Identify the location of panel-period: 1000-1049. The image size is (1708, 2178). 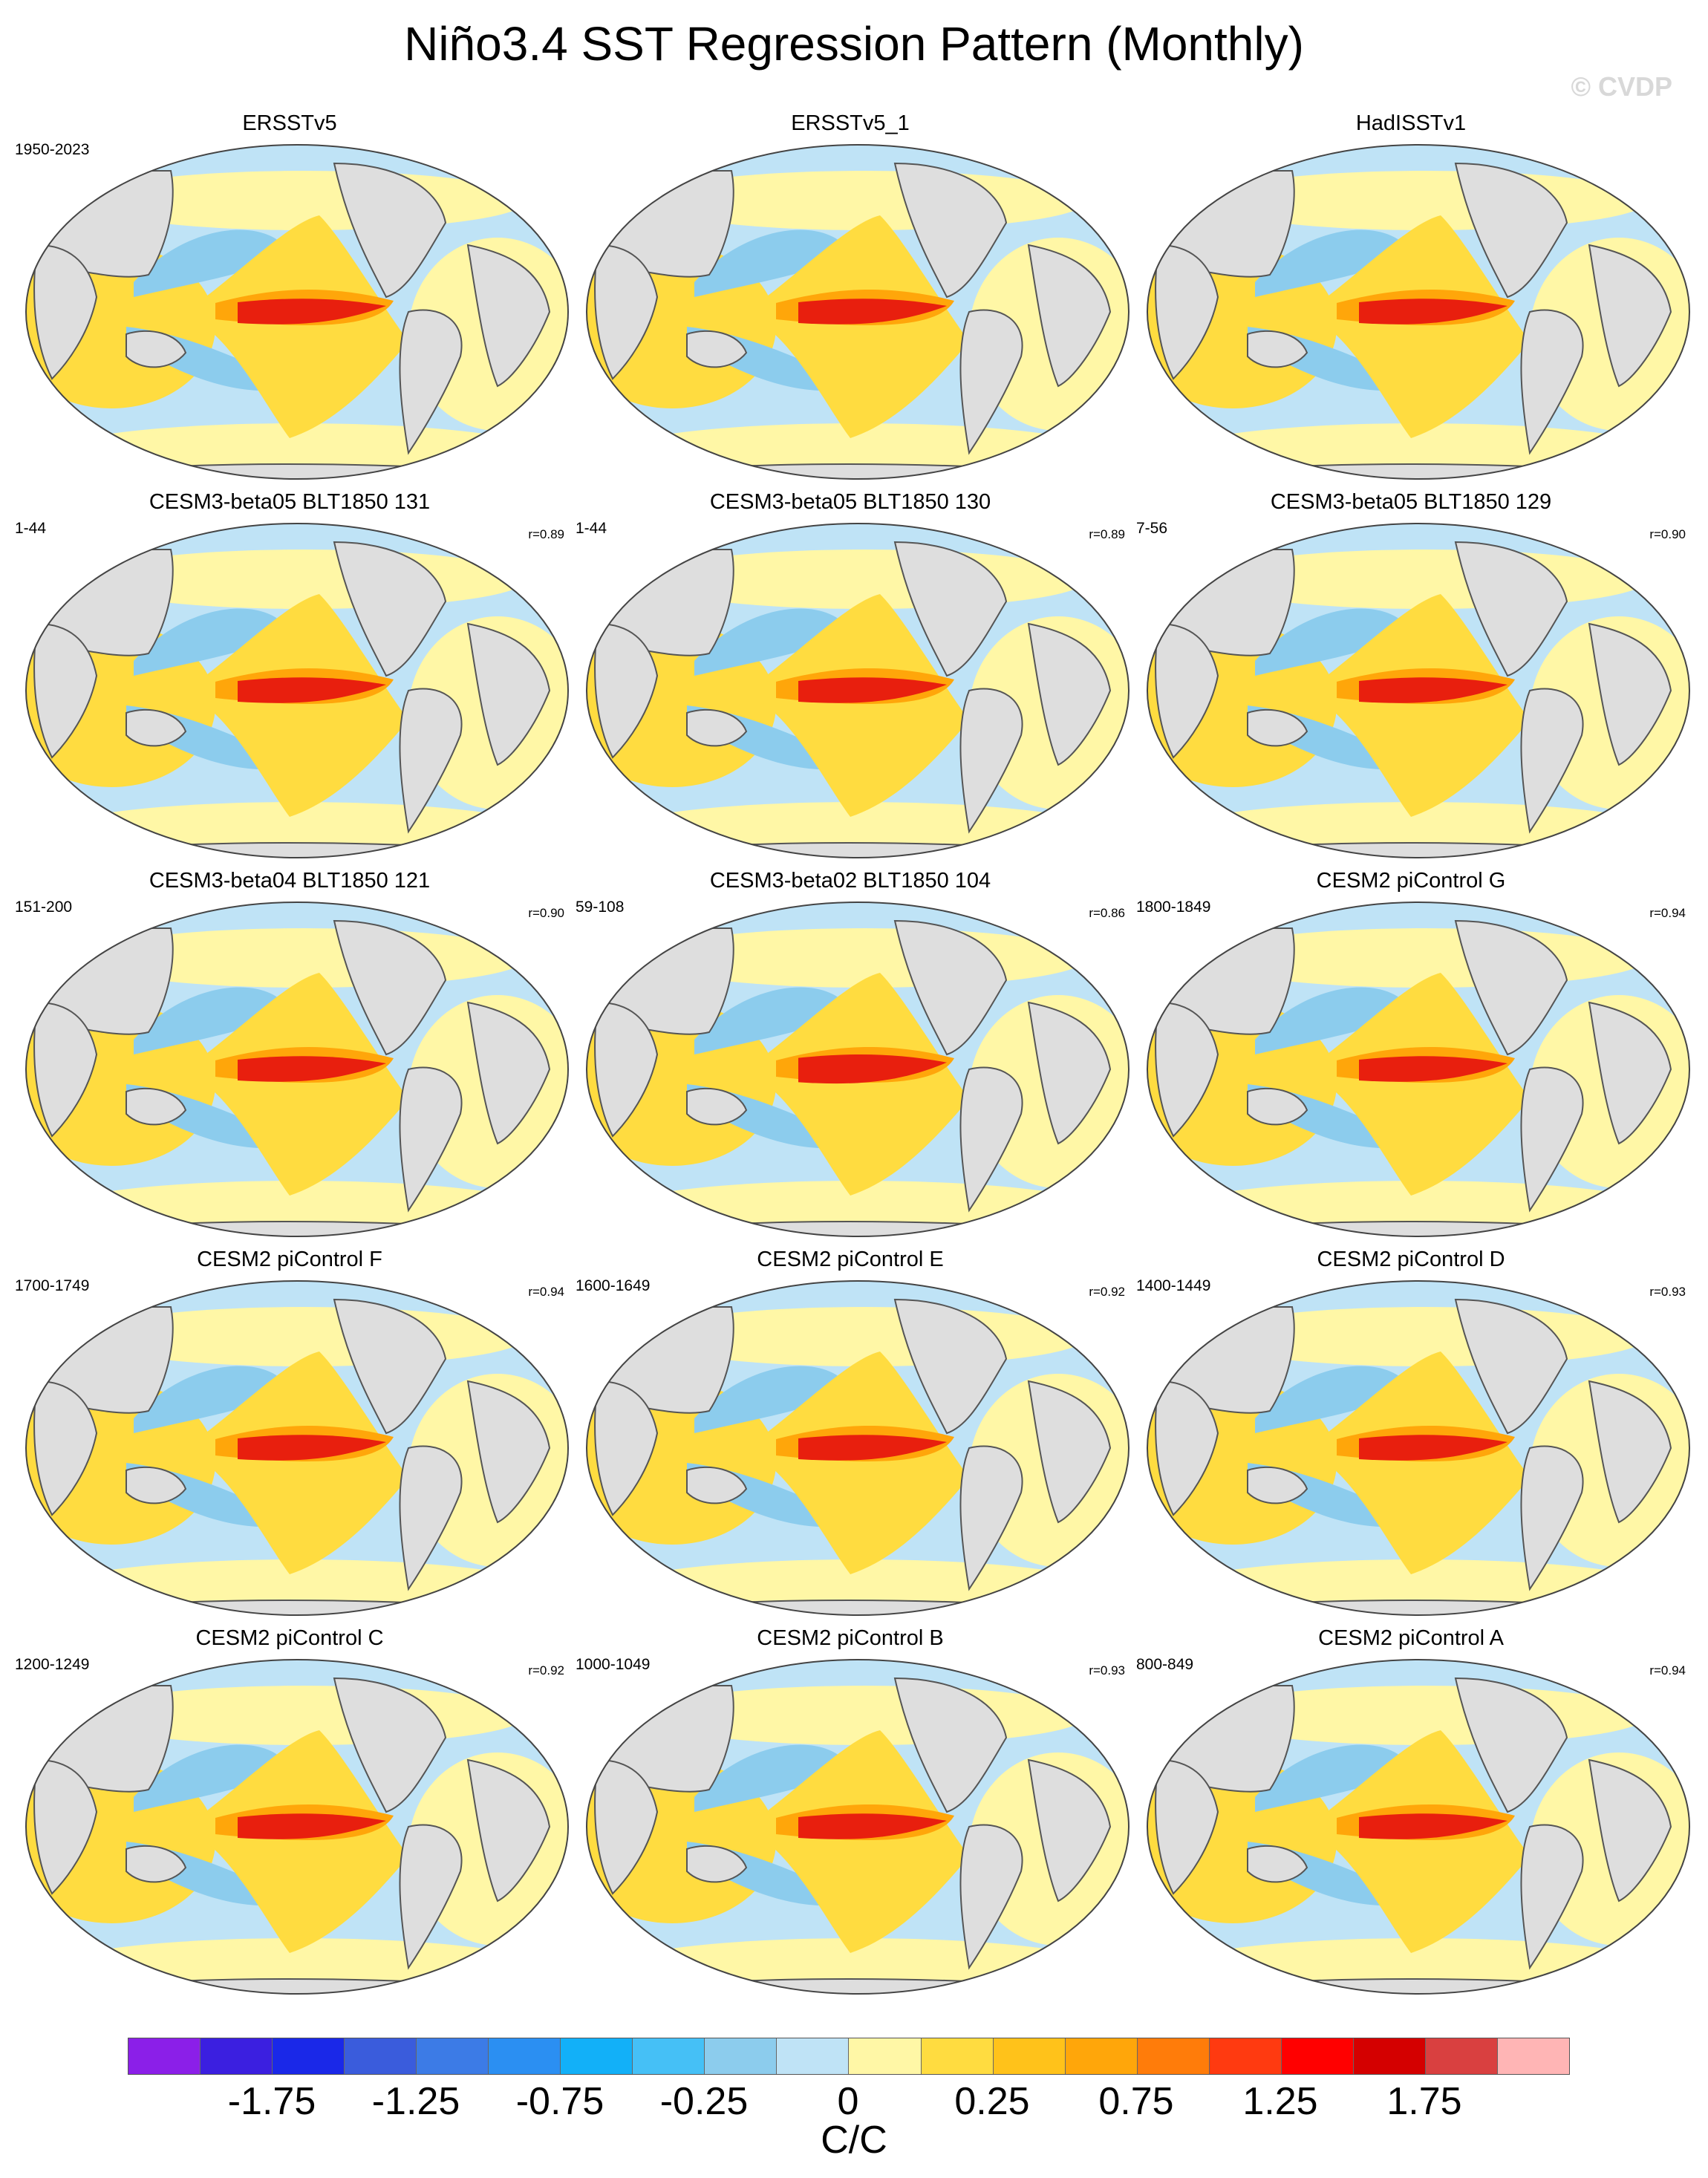
(613, 1665).